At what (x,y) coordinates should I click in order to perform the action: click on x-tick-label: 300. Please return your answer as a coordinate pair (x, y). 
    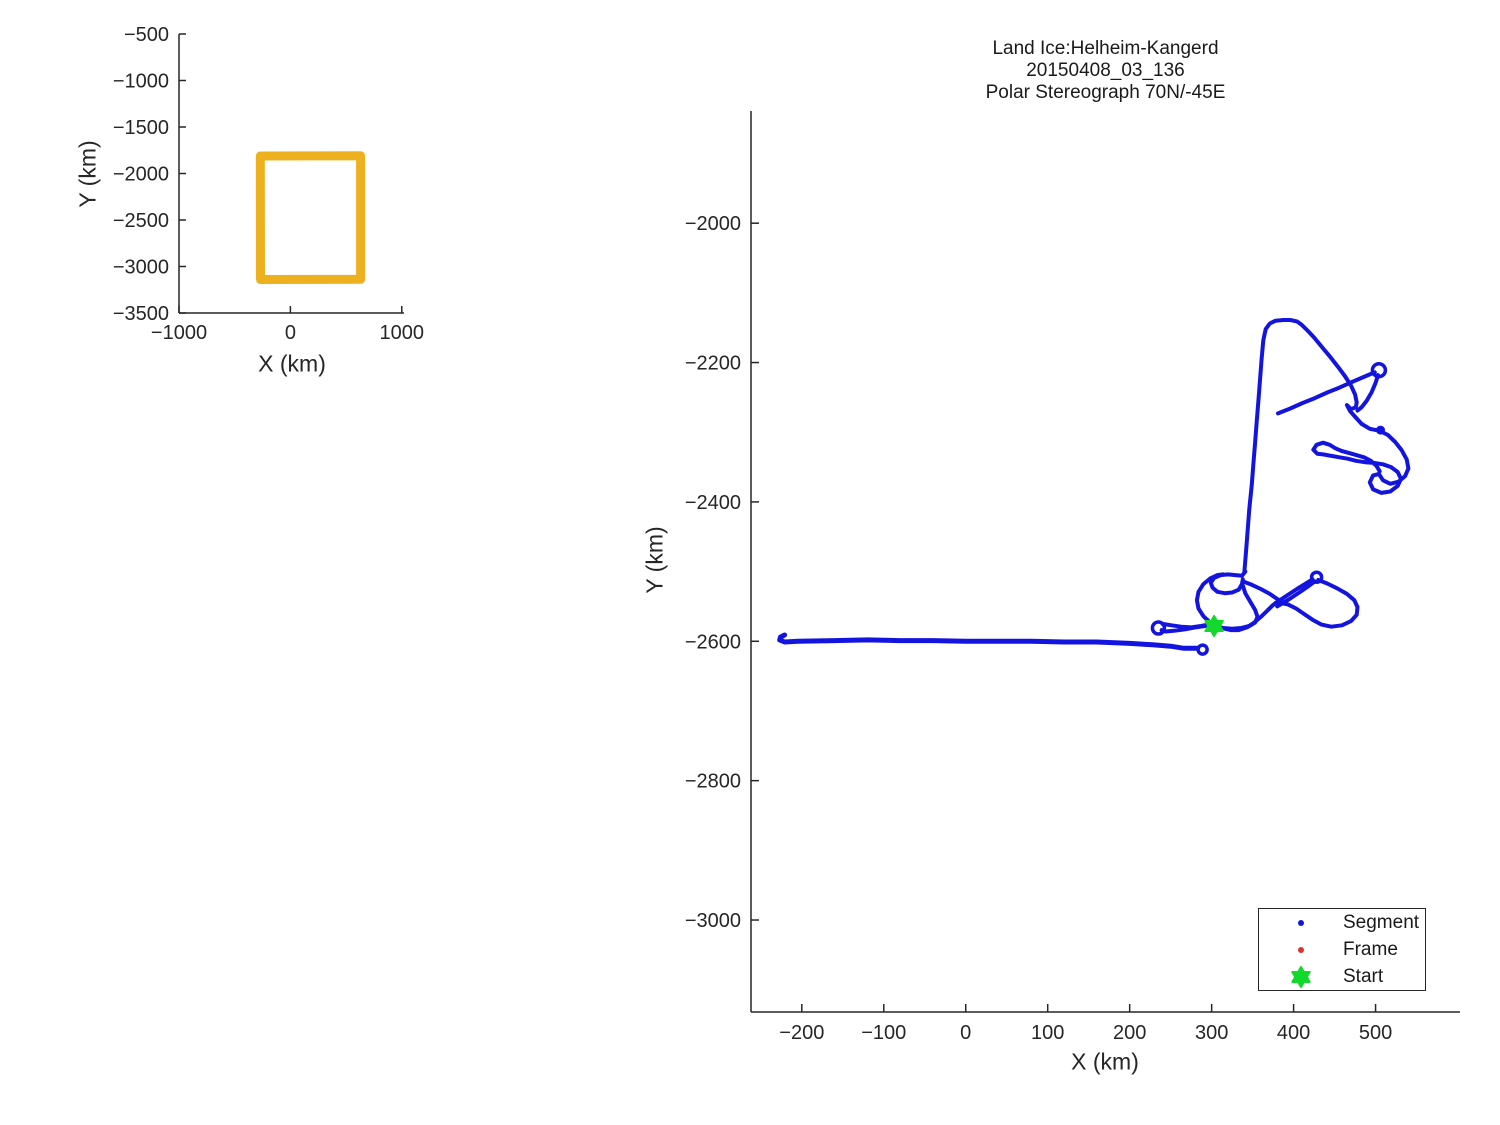
    Looking at the image, I should click on (1211, 1033).